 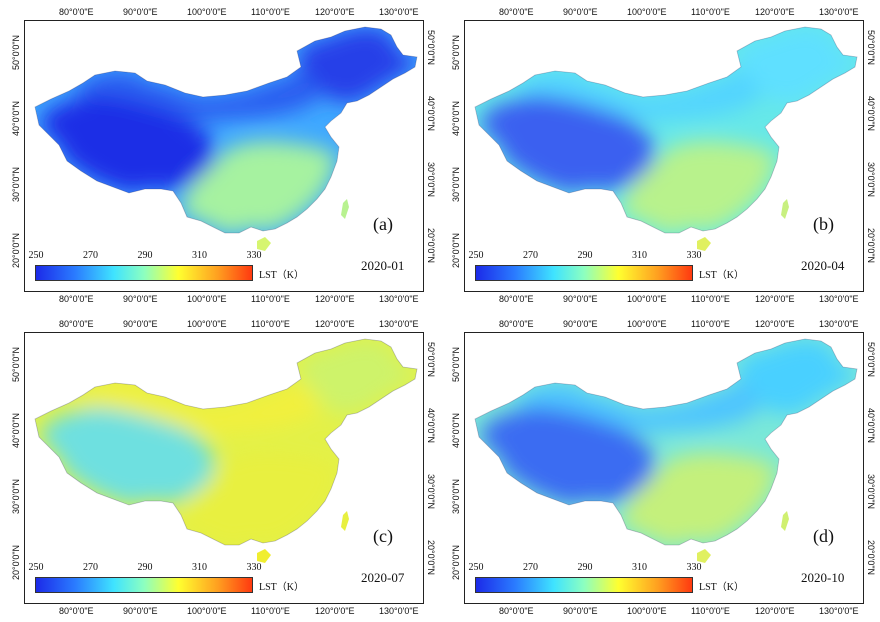 I want to click on panel-letter: (c), so click(x=383, y=536).